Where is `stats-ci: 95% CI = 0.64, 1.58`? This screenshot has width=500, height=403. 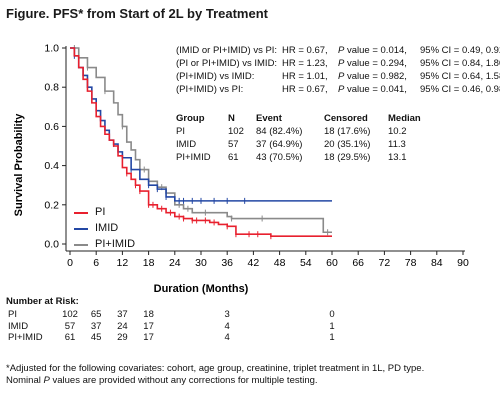
stats-ci: 95% CI = 0.64, 1.58 is located at coordinates (460, 76).